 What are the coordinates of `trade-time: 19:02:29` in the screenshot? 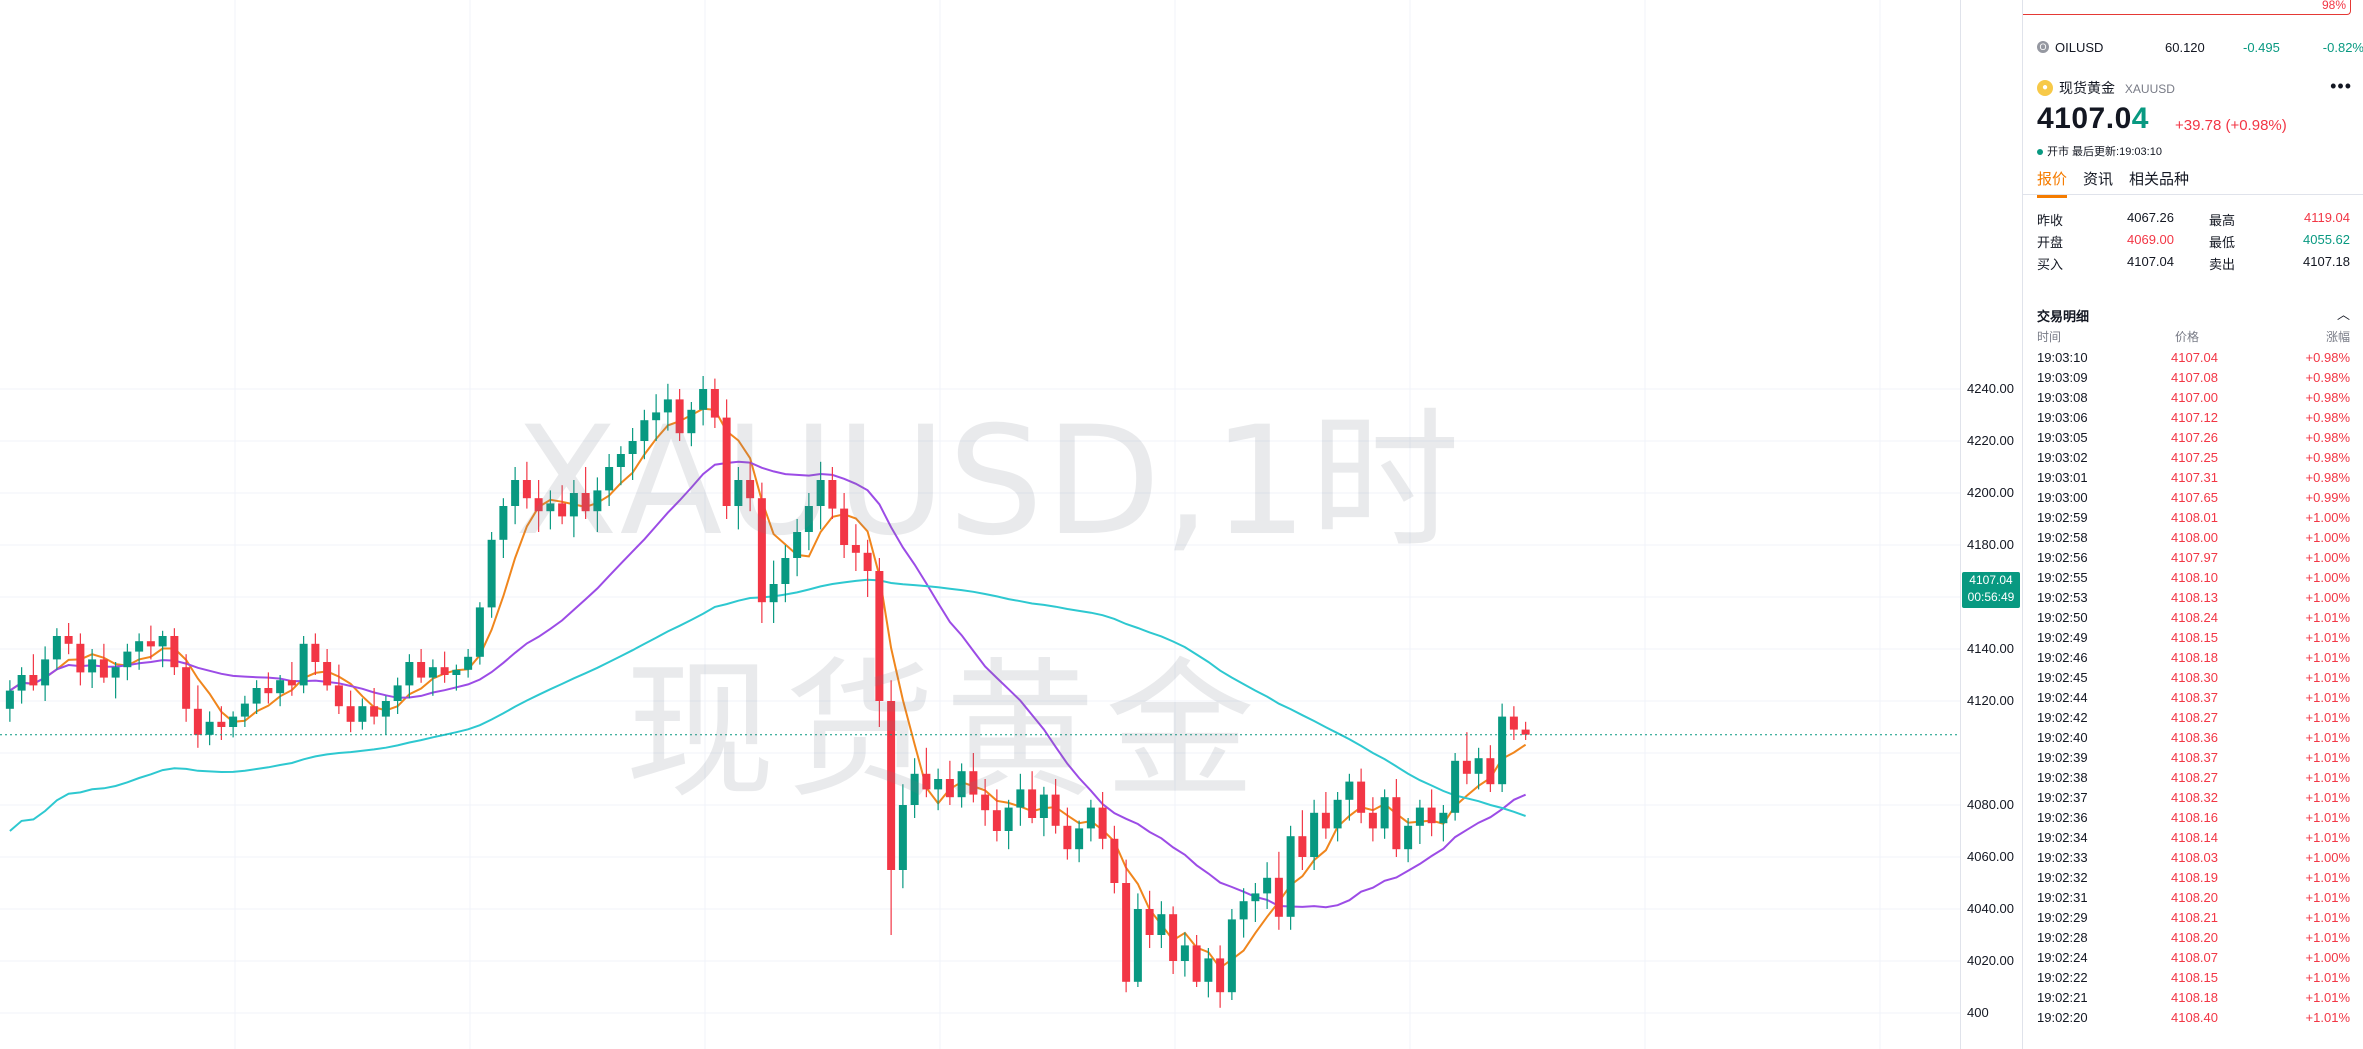 It's located at (2062, 917).